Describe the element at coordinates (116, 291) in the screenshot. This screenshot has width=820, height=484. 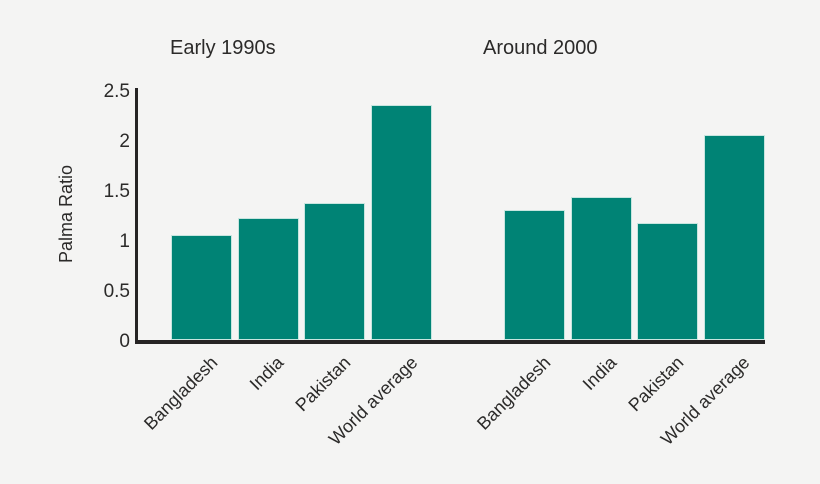
I see `y-tick-label: 0.5` at that location.